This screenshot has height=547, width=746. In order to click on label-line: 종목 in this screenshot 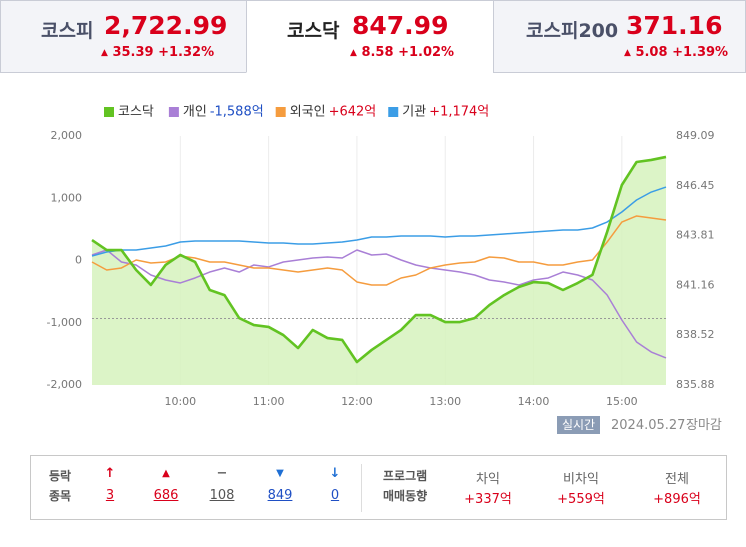, I will do `click(60, 496)`.